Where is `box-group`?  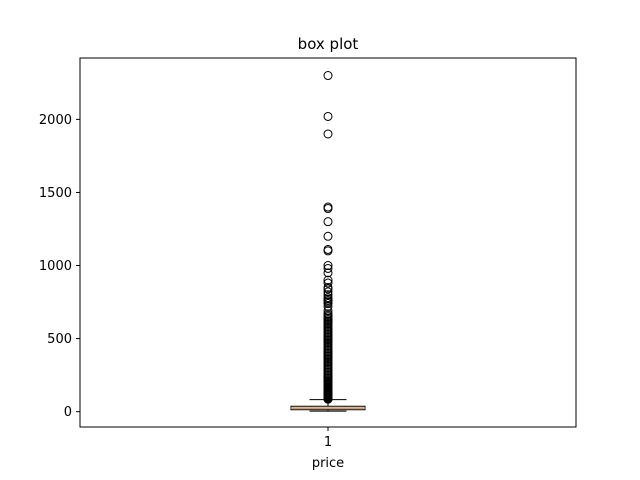
box-group is located at coordinates (328, 241).